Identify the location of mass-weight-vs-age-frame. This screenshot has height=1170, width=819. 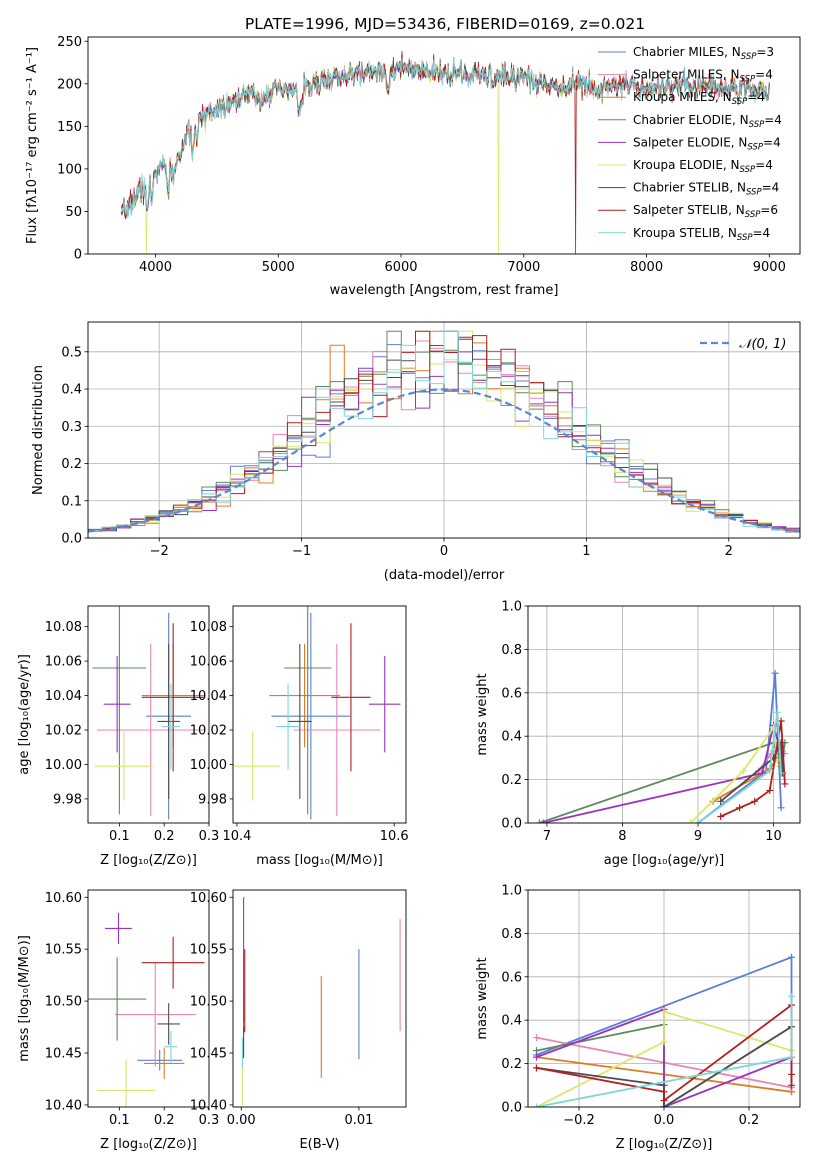
(664, 714).